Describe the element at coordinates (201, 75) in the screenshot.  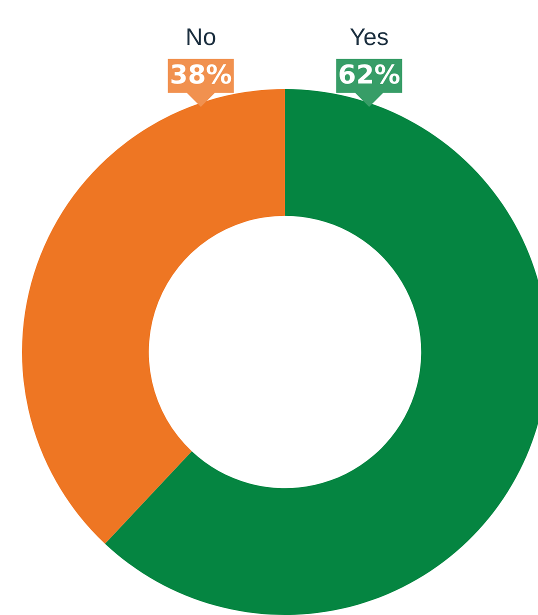
I see `data-label: 38%` at that location.